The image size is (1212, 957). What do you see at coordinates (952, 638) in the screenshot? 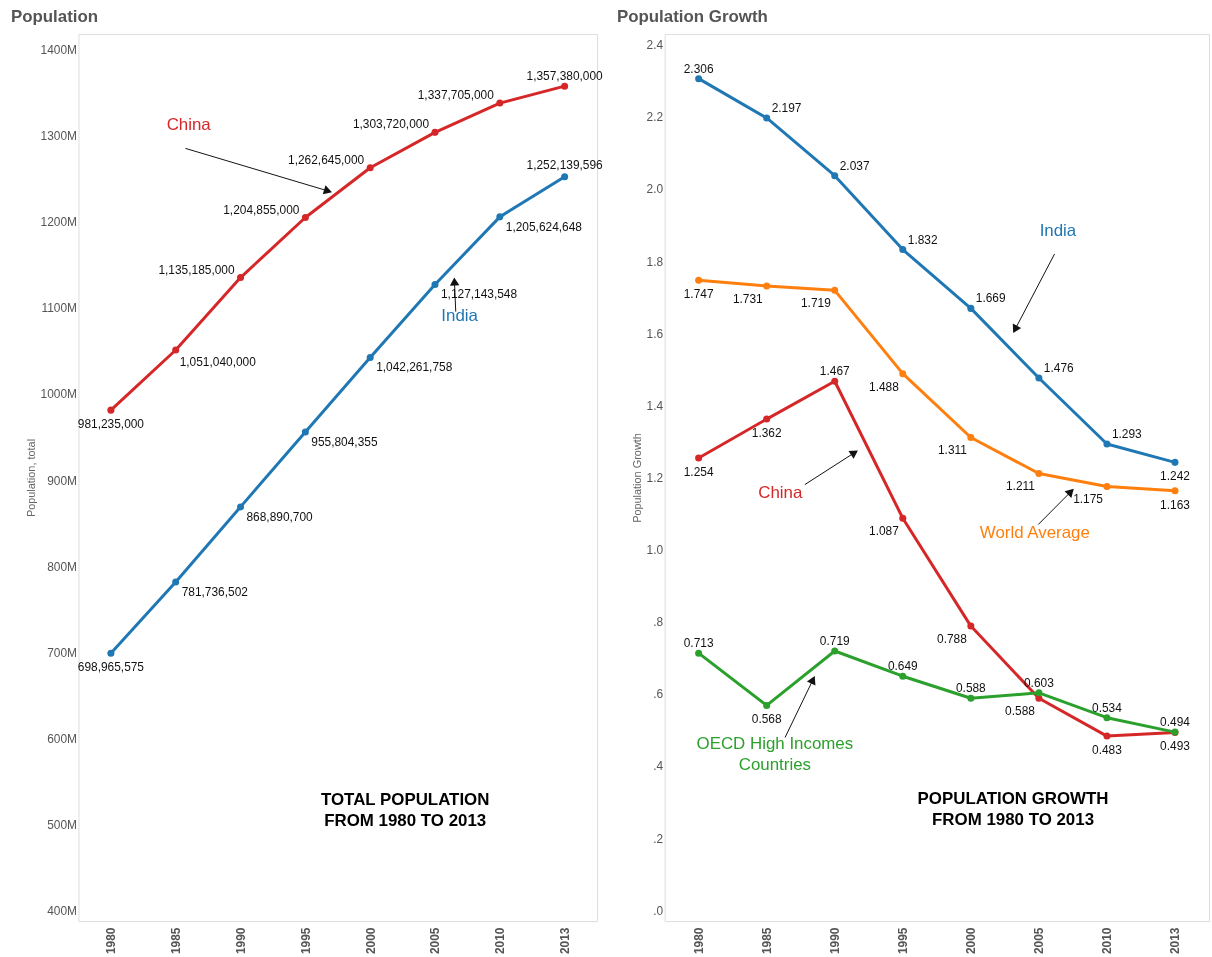
I see `data-label: 0.788` at bounding box center [952, 638].